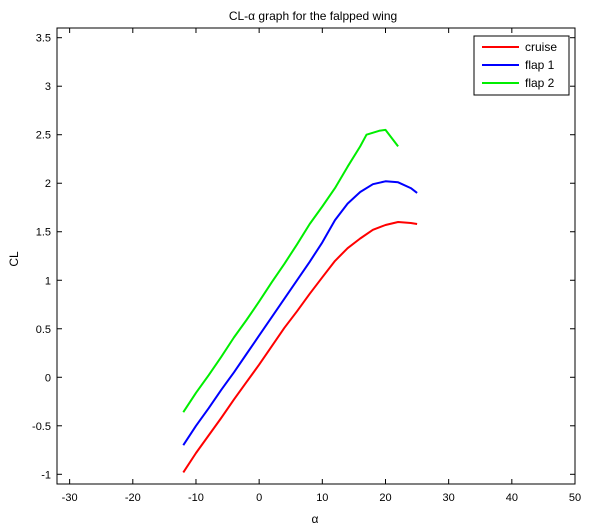 This screenshot has width=596, height=532. What do you see at coordinates (48, 281) in the screenshot?
I see `y-tick-label: 1` at bounding box center [48, 281].